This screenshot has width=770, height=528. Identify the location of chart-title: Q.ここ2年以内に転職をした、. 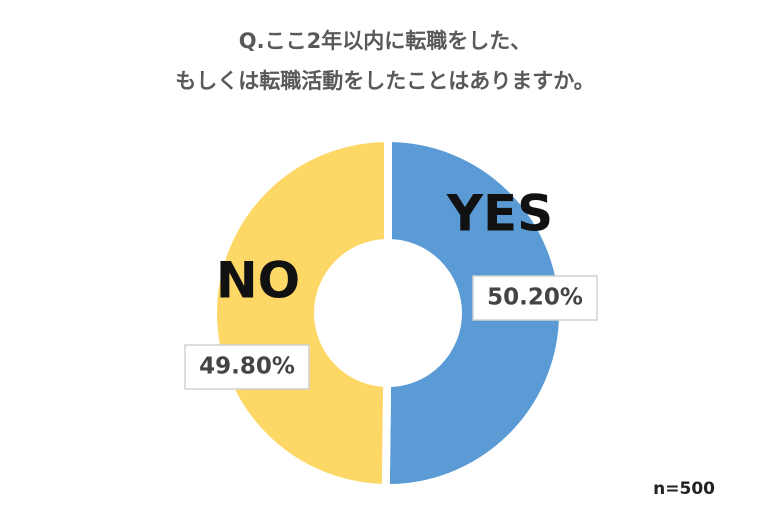
(385, 41).